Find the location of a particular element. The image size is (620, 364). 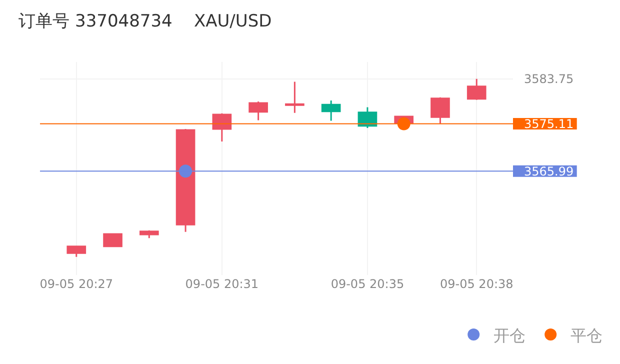

legend-label: 开仓 is located at coordinates (510, 335).